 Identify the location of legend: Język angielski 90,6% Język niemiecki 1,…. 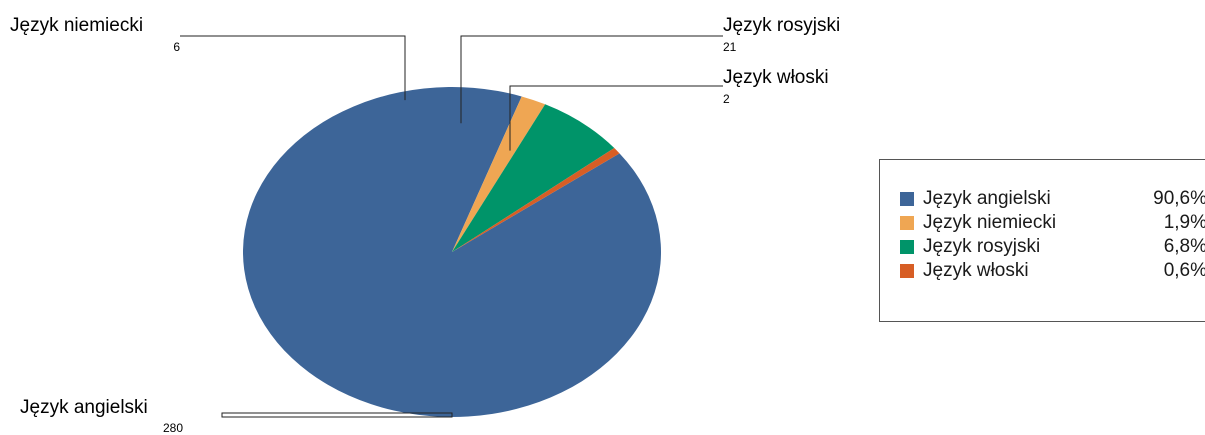
(1042, 240).